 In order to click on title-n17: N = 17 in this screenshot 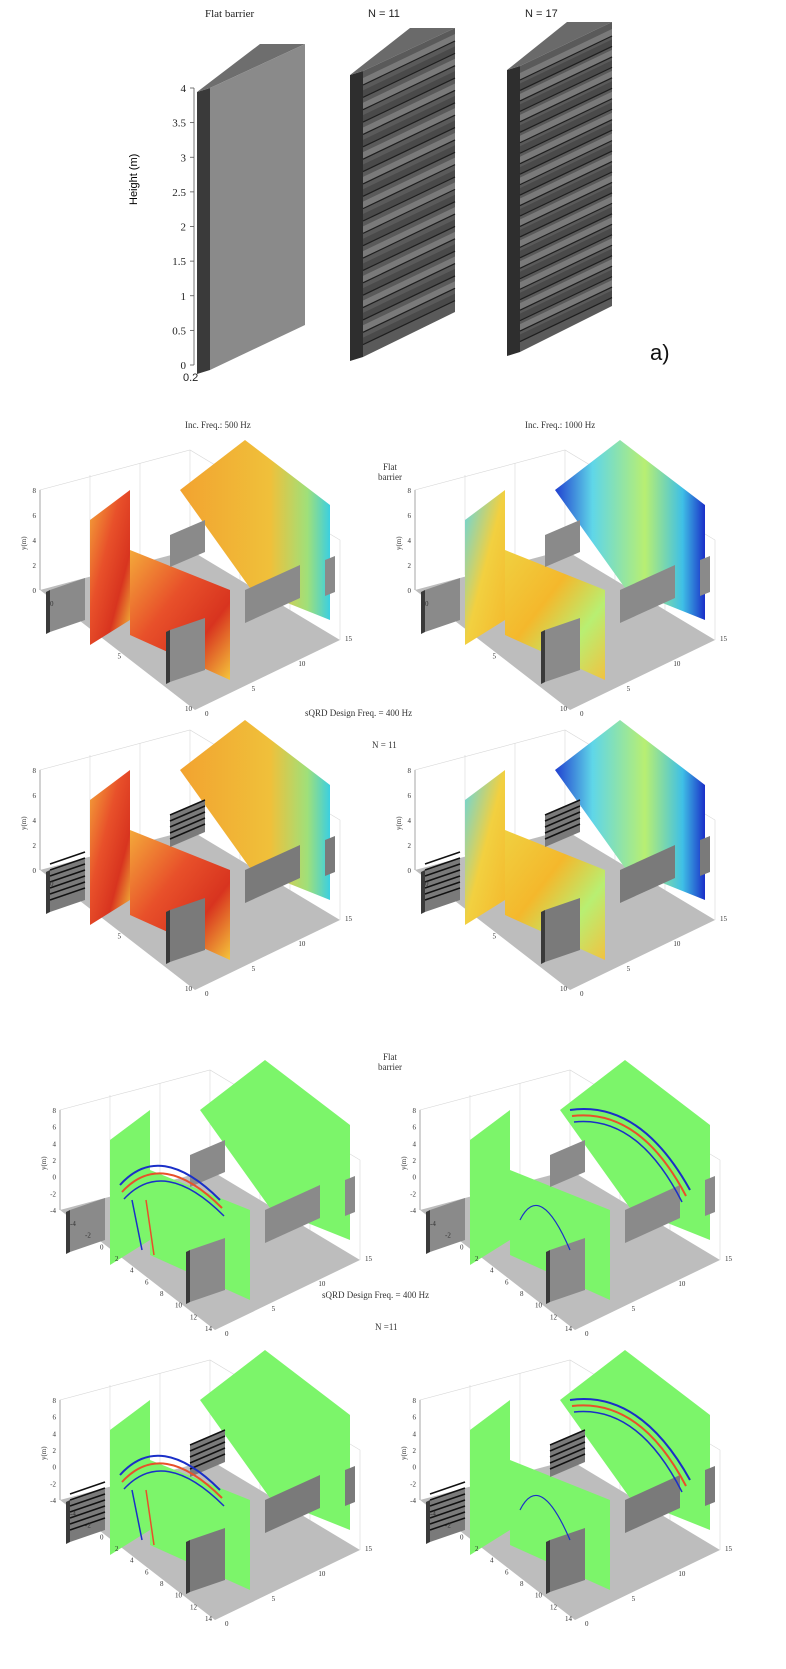, I will do `click(541, 14)`.